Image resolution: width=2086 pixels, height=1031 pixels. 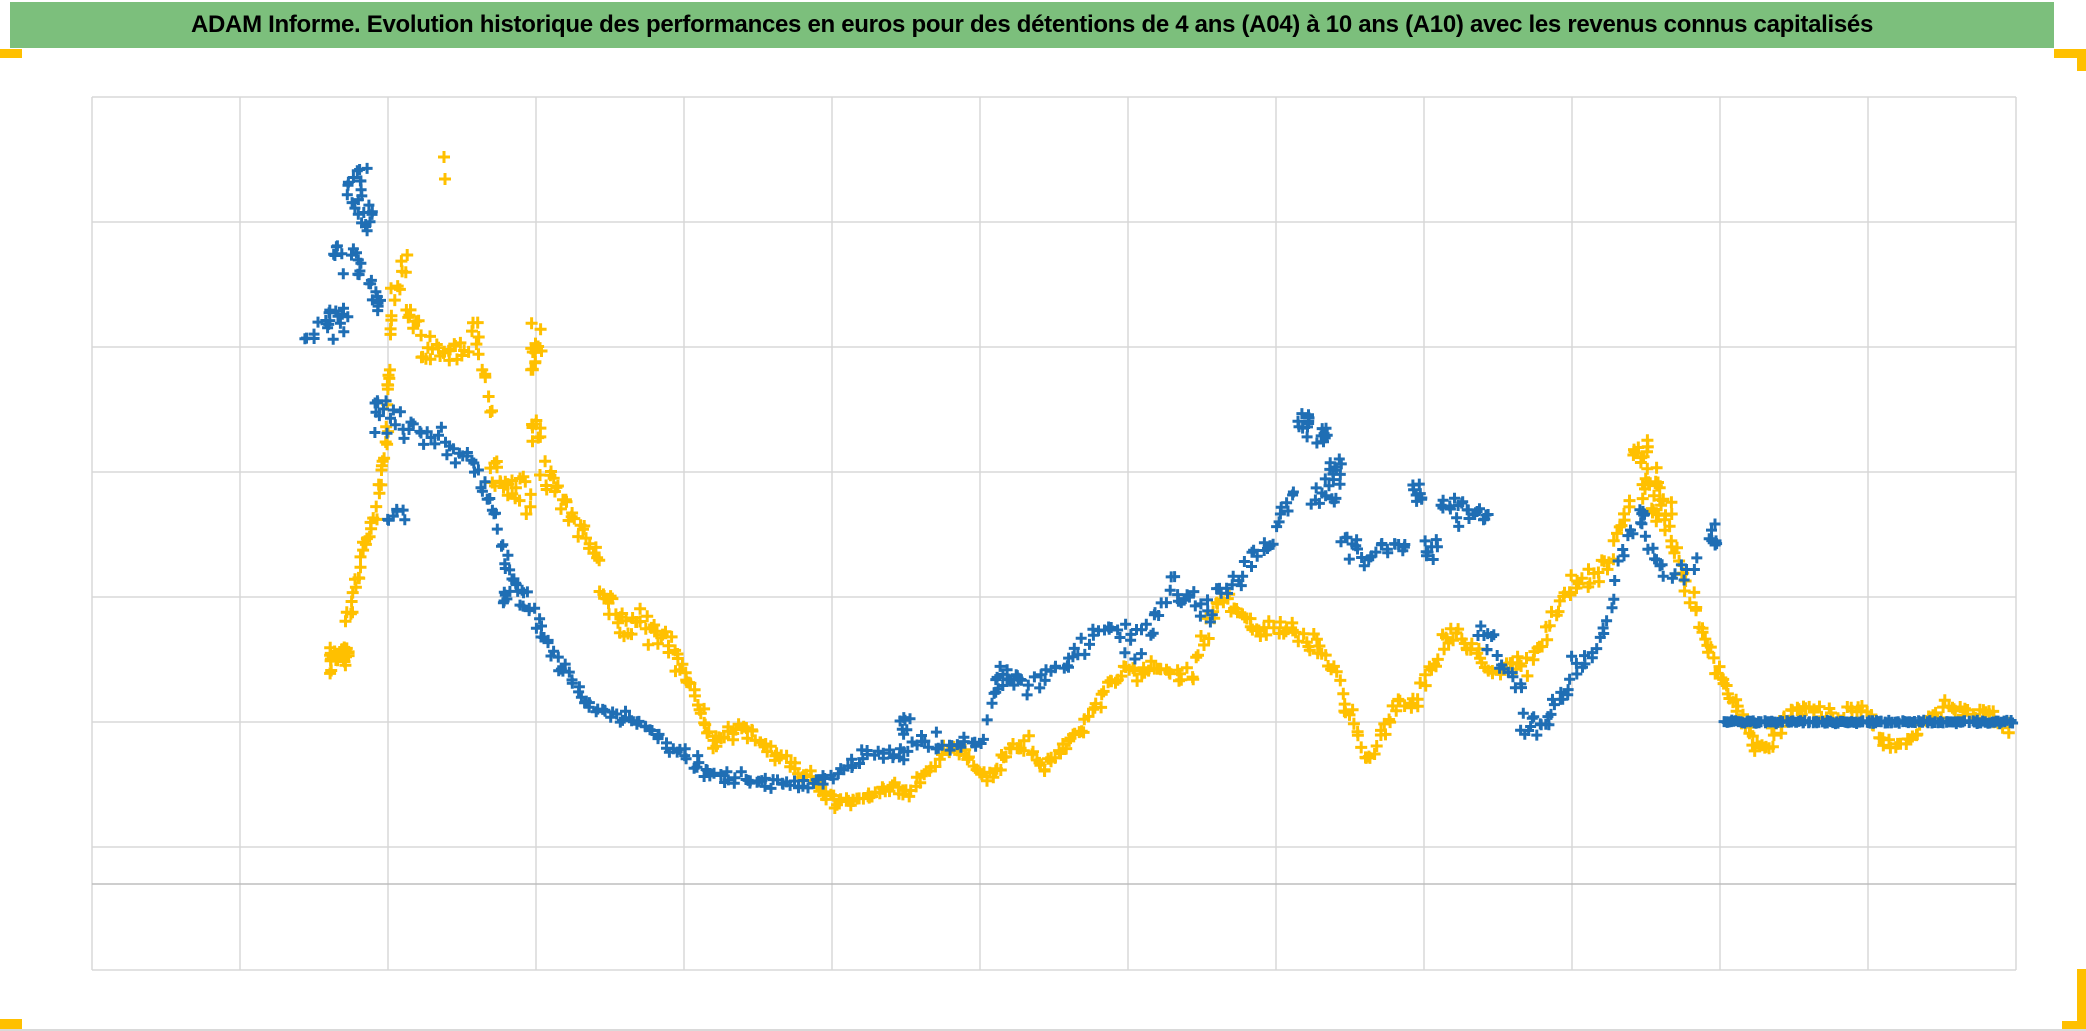 I want to click on corner-accent-bottom-right-h, so click(x=2074, y=1026).